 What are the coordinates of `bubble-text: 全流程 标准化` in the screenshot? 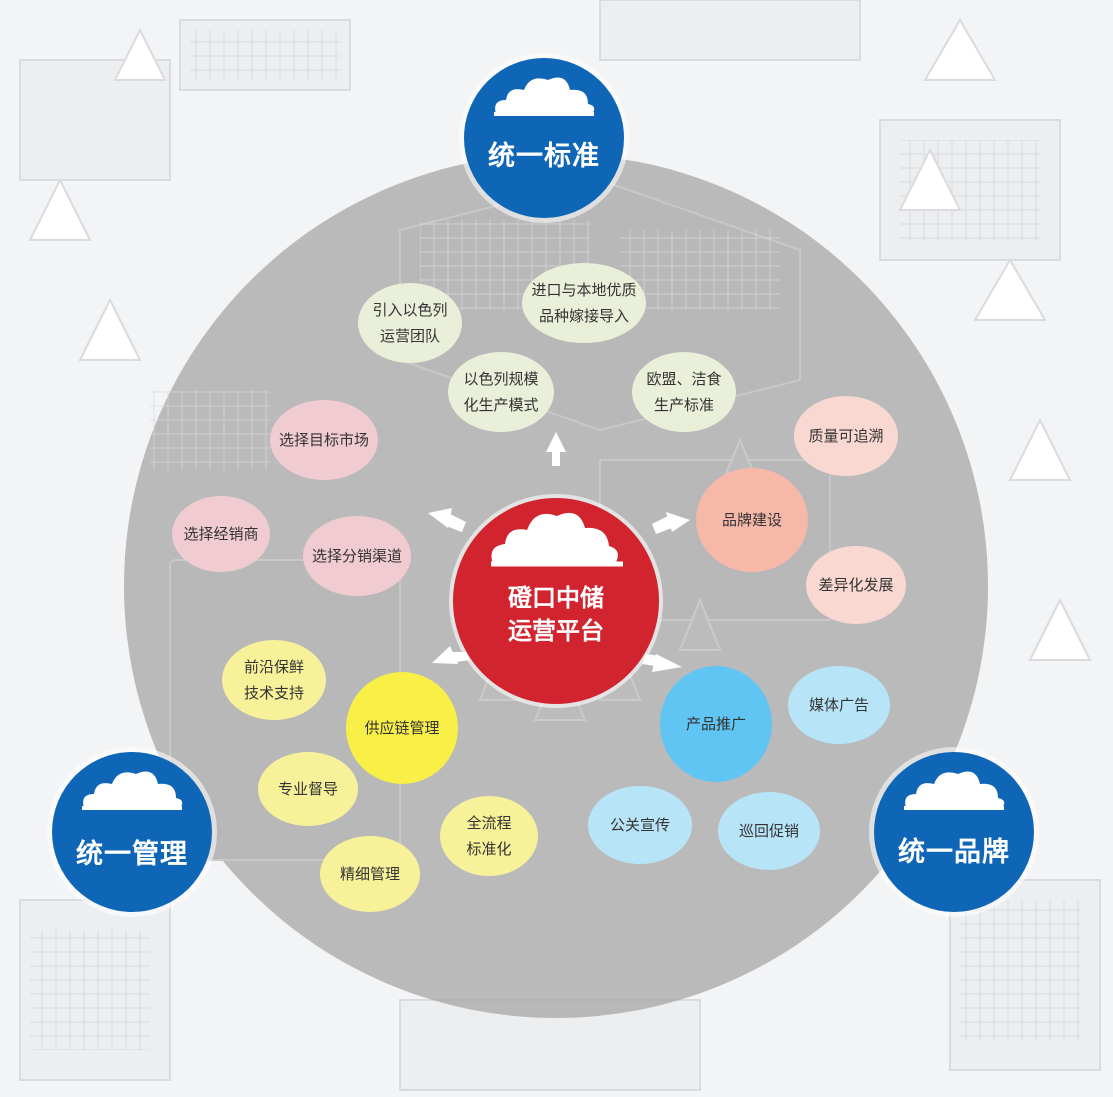 It's located at (489, 836).